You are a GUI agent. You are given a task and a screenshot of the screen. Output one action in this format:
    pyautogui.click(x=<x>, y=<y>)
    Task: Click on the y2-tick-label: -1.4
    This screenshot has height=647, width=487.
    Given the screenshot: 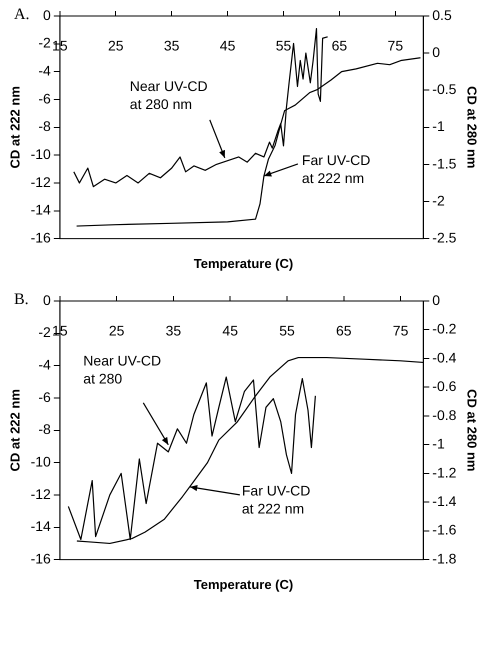 What is the action you would take?
    pyautogui.click(x=444, y=500)
    